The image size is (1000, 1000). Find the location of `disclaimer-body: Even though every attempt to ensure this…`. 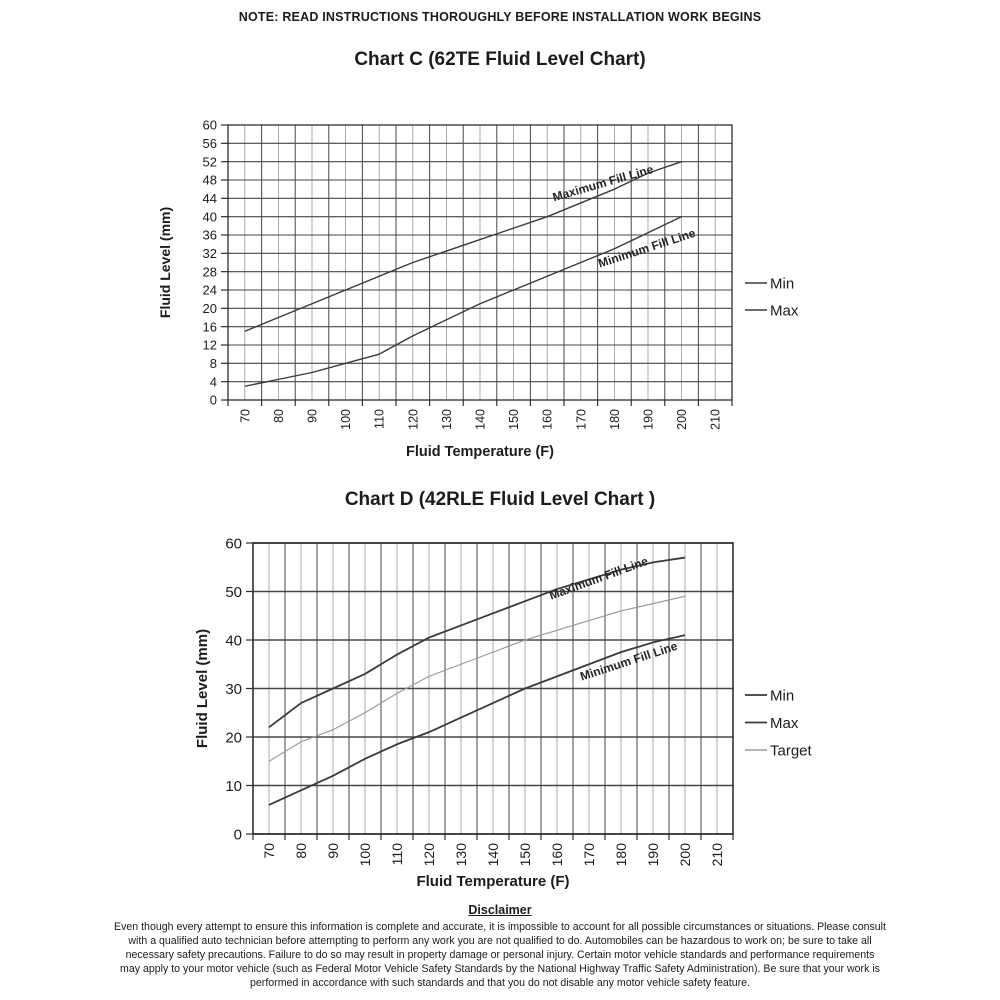

disclaimer-body: Even though every attempt to ensure this… is located at coordinates (500, 955).